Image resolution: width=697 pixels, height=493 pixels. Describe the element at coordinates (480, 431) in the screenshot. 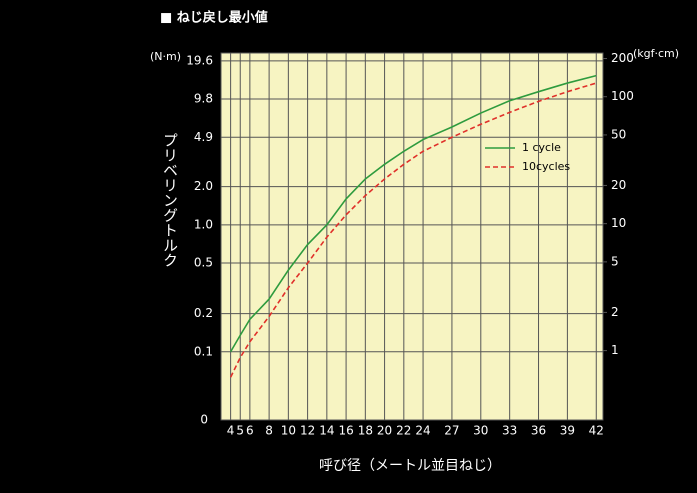

I see `x-tick-label: 30` at that location.